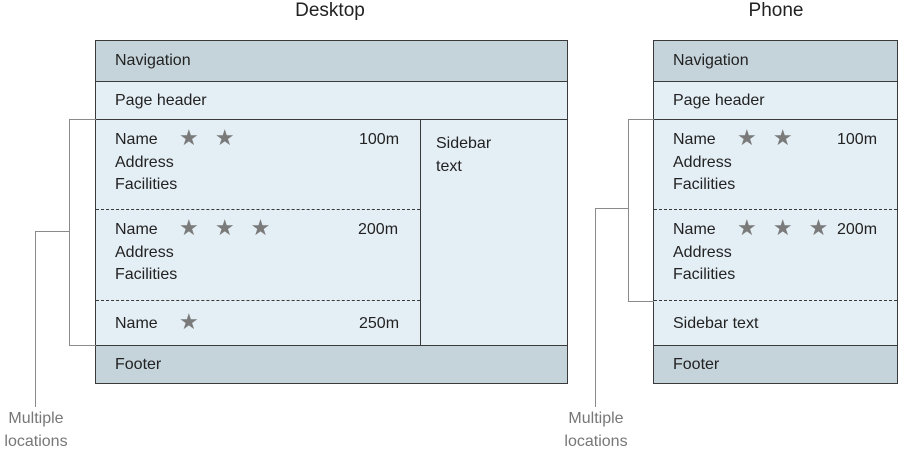 This screenshot has height=453, width=900. I want to click on phone-bracket-connector, so click(612, 307).